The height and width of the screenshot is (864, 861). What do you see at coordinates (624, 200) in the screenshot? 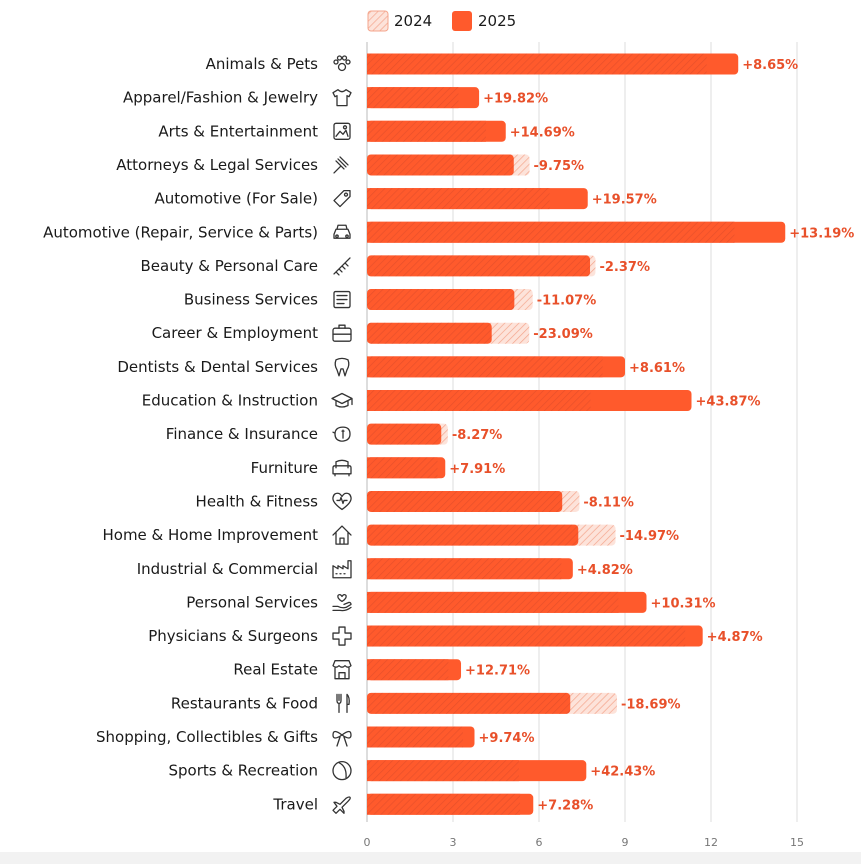
I see `change-label: +19.57%` at bounding box center [624, 200].